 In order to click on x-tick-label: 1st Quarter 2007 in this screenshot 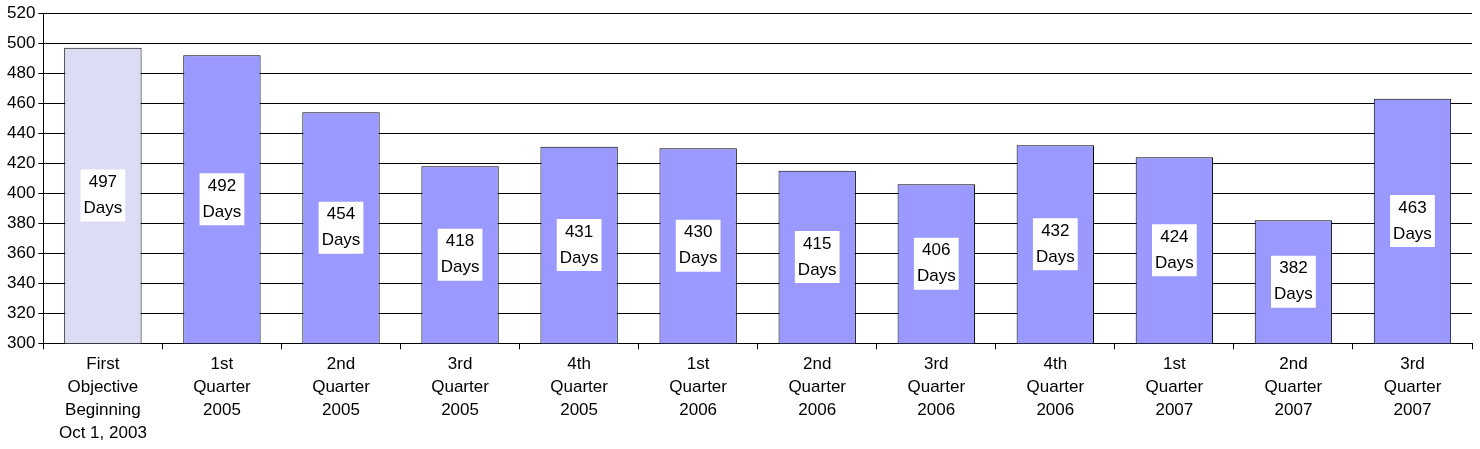, I will do `click(1174, 387)`.